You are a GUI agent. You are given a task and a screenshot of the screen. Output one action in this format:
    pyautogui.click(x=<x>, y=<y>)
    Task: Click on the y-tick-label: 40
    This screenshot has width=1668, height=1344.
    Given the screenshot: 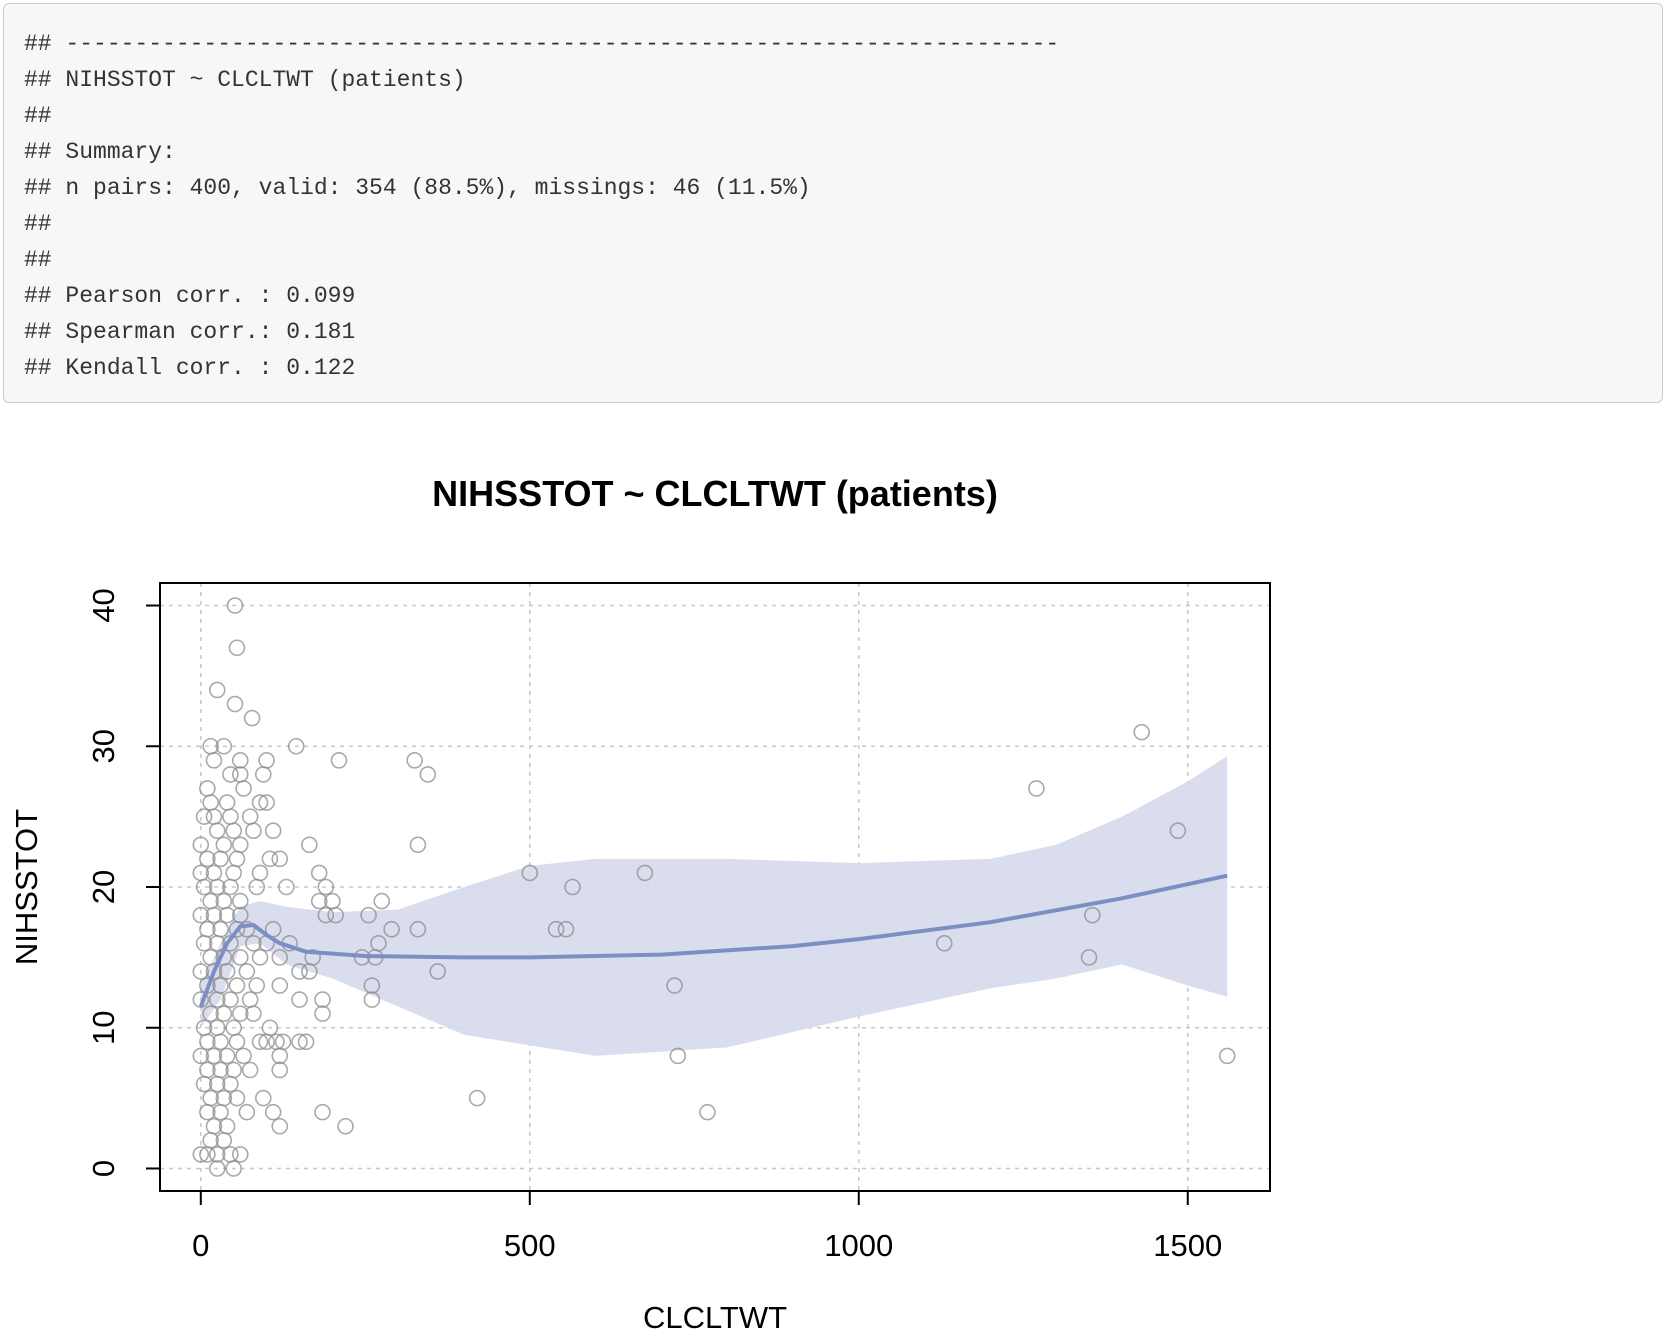 What is the action you would take?
    pyautogui.click(x=103, y=605)
    